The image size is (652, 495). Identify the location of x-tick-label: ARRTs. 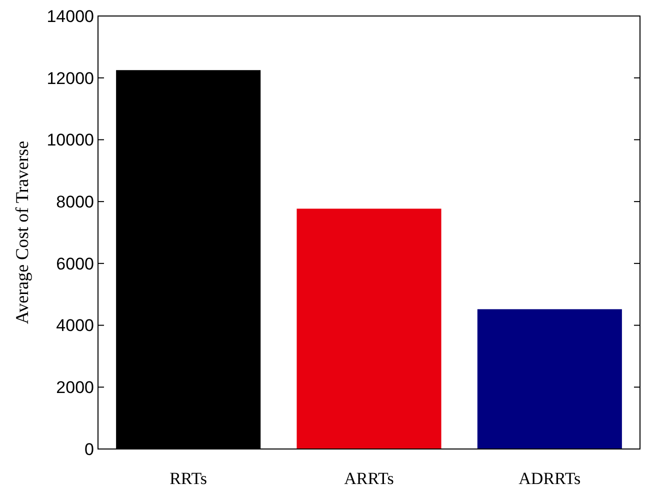
(369, 478).